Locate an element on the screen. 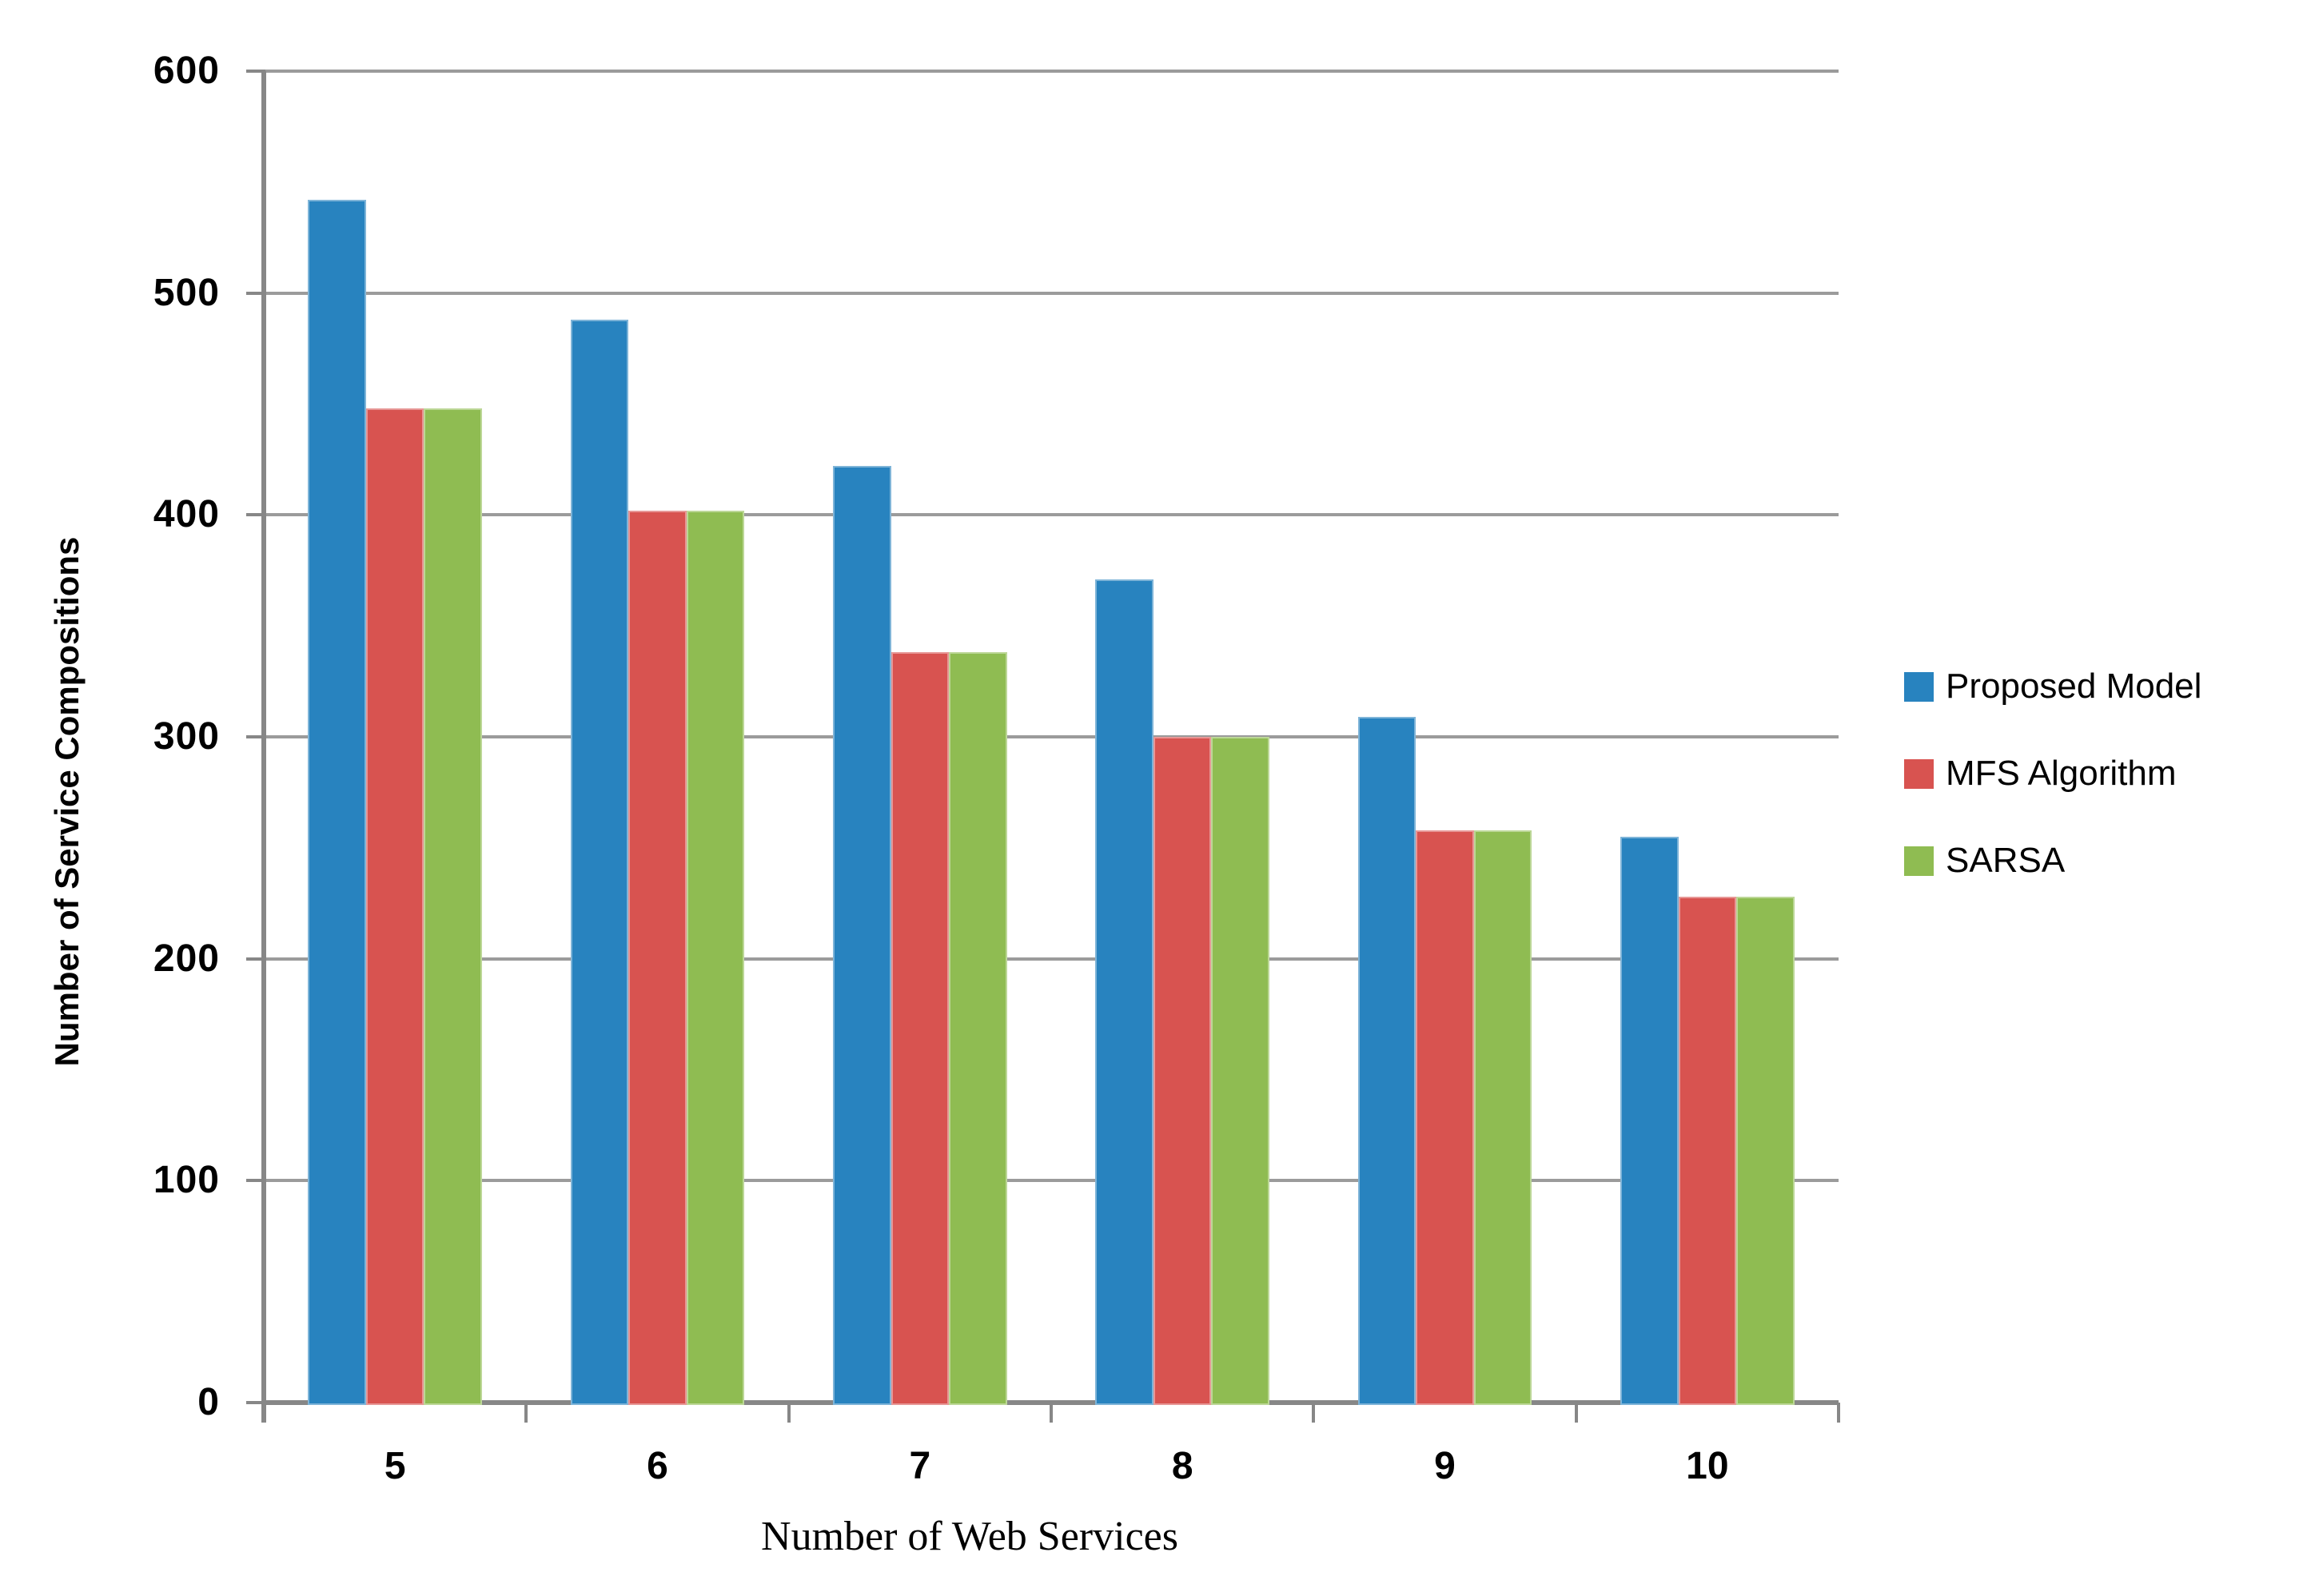 The image size is (2307, 1596). legend-item-proposed-model: Proposed Model is located at coordinates (2053, 686).